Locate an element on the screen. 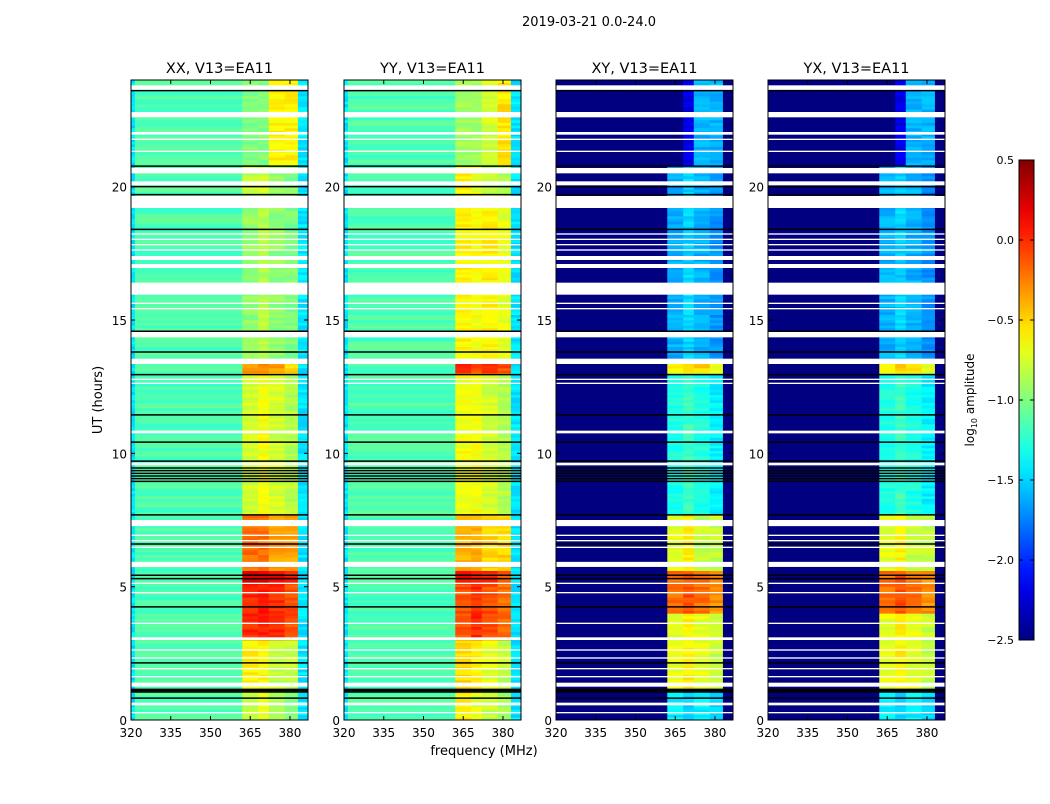 Image resolution: width=1050 pixels, height=804 pixels. y-tick-label: 15 is located at coordinates (119, 321).